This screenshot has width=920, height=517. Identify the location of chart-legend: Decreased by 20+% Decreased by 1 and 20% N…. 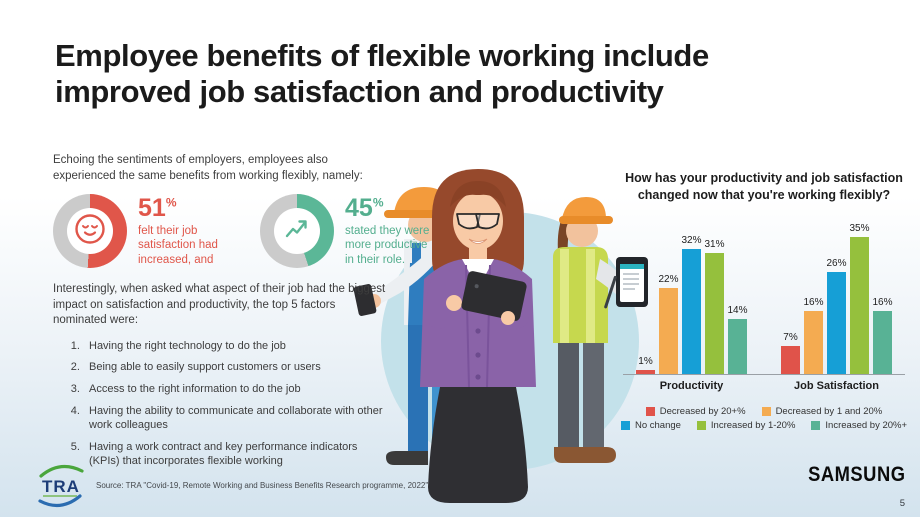
(764, 418).